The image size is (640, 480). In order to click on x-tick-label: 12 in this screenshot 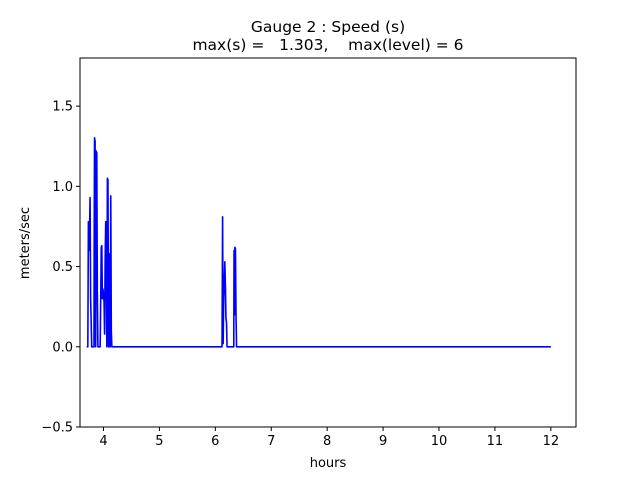, I will do `click(551, 441)`.